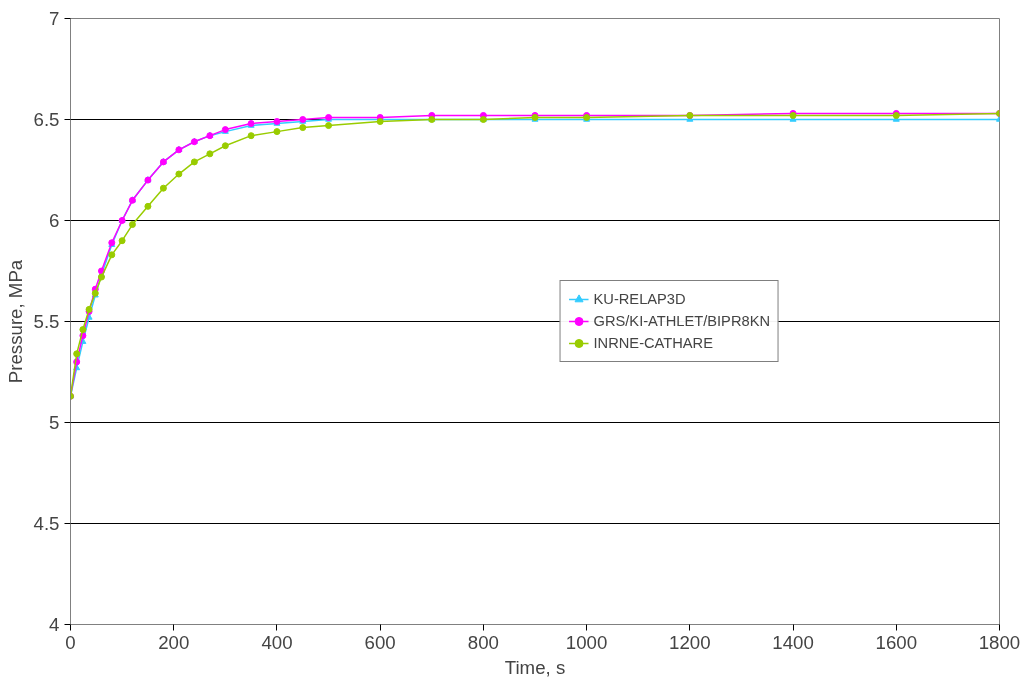 The width and height of the screenshot is (1029, 684). I want to click on x-tick-label: 1800, so click(999, 642).